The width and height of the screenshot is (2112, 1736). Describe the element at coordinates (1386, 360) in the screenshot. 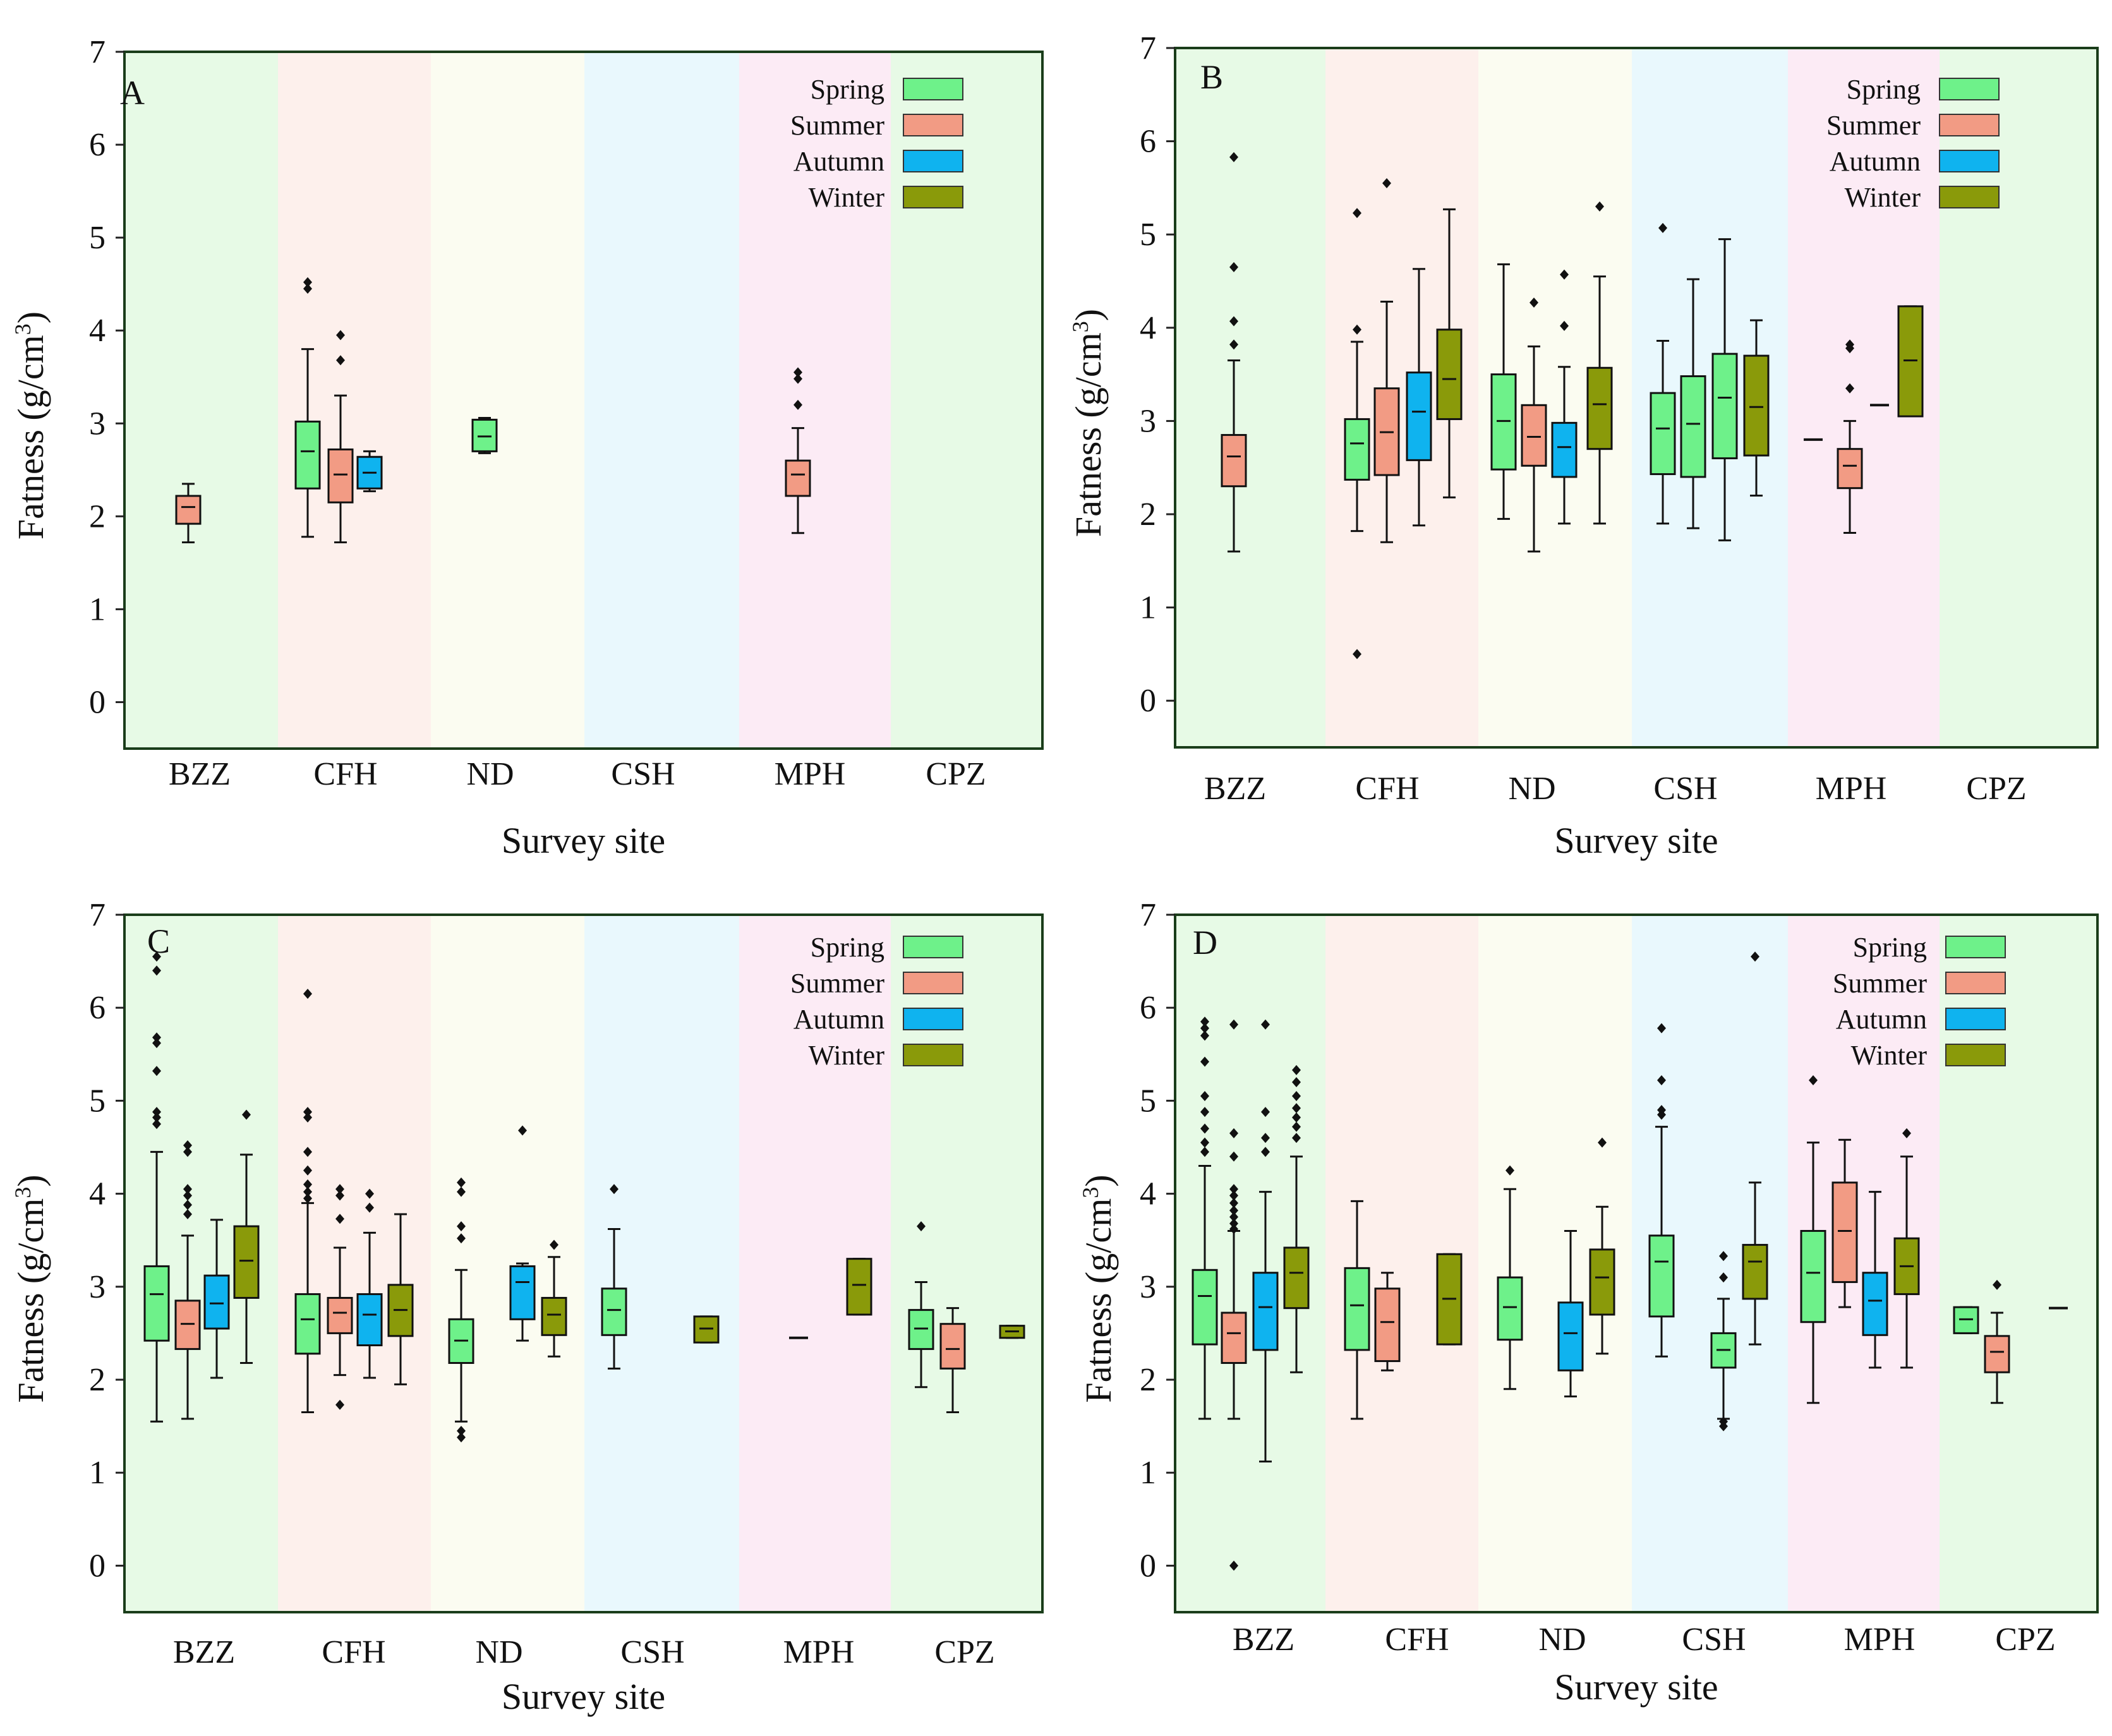

I see `box-cfh-summer` at that location.